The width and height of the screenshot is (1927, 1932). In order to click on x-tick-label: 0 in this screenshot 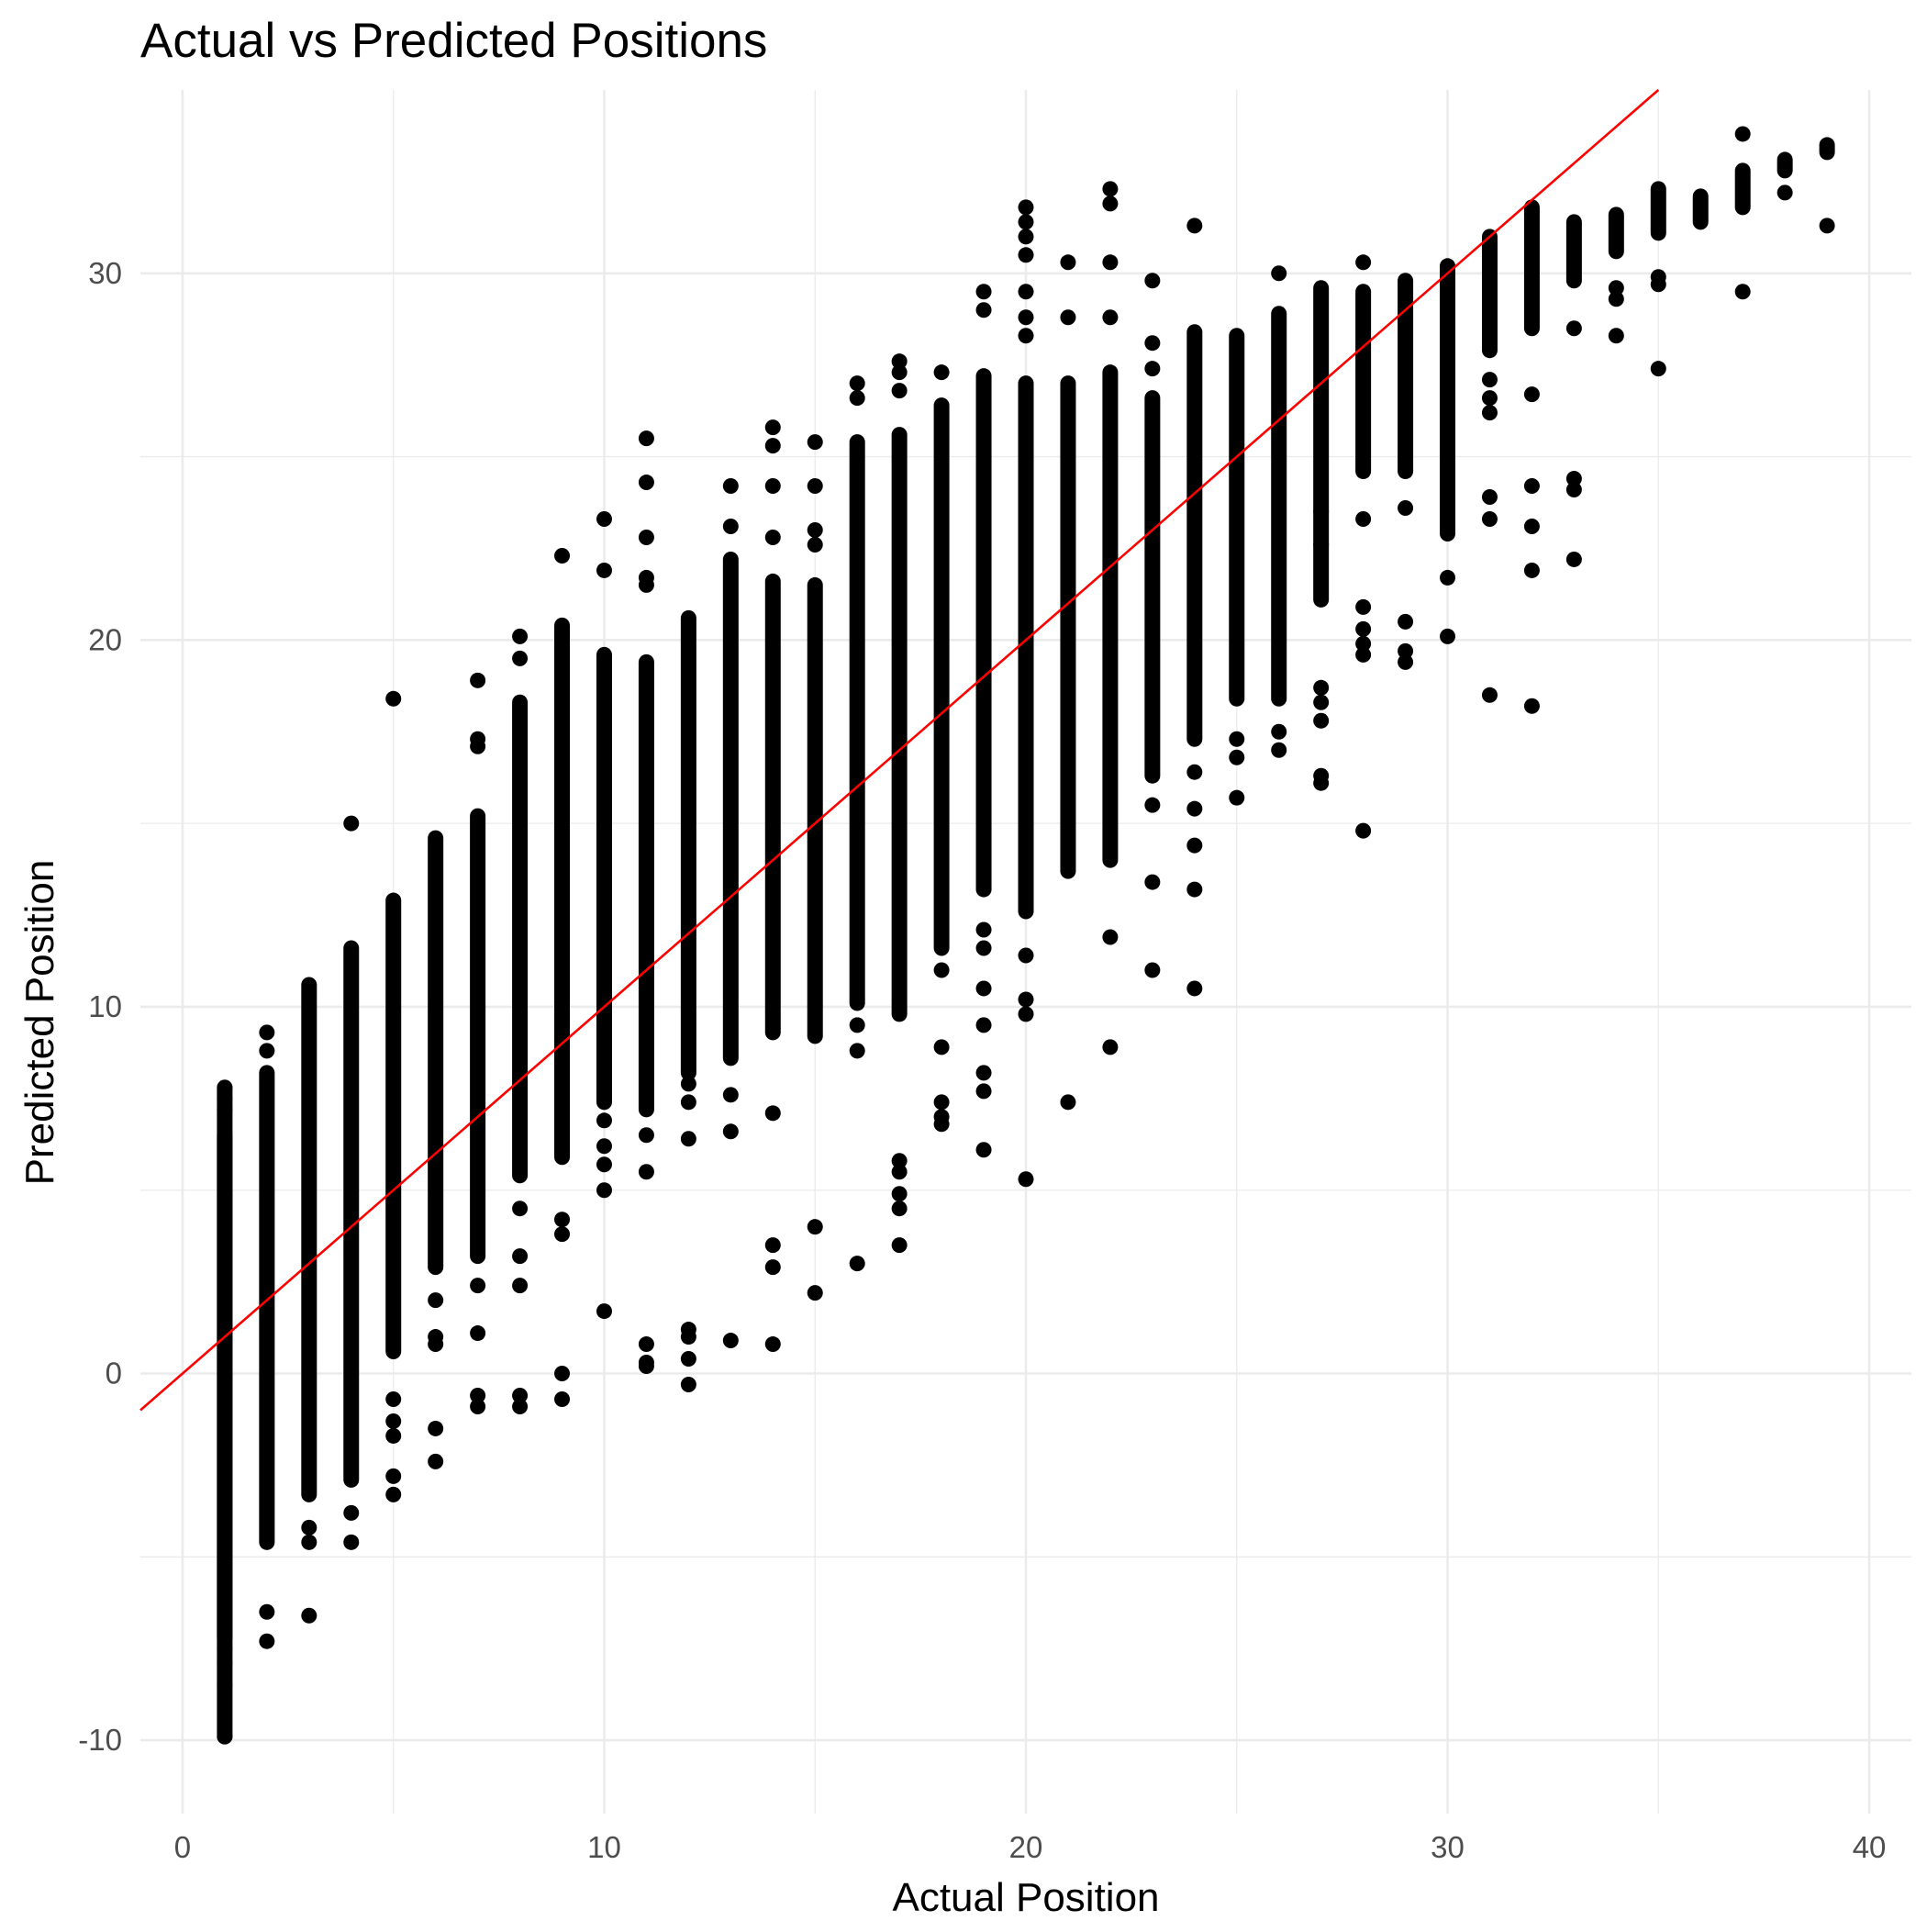, I will do `click(182, 1847)`.